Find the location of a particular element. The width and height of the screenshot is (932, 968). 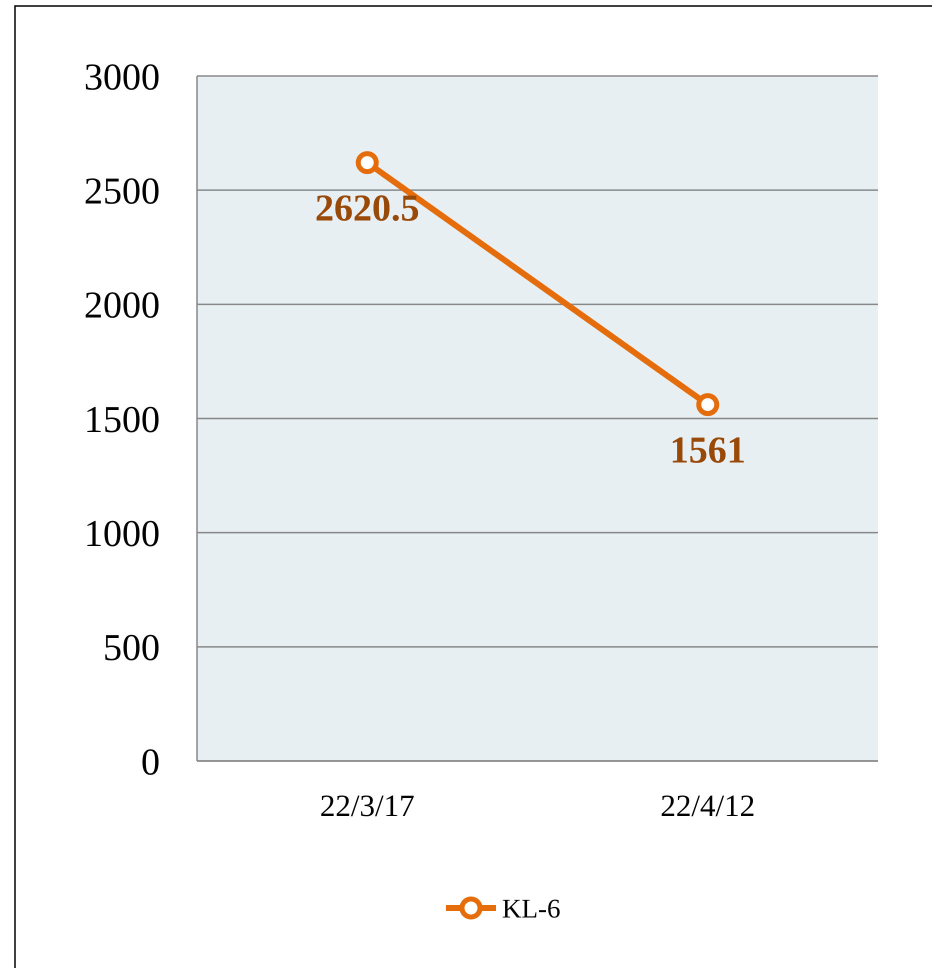

y-tick-label: 0 is located at coordinates (150, 762).